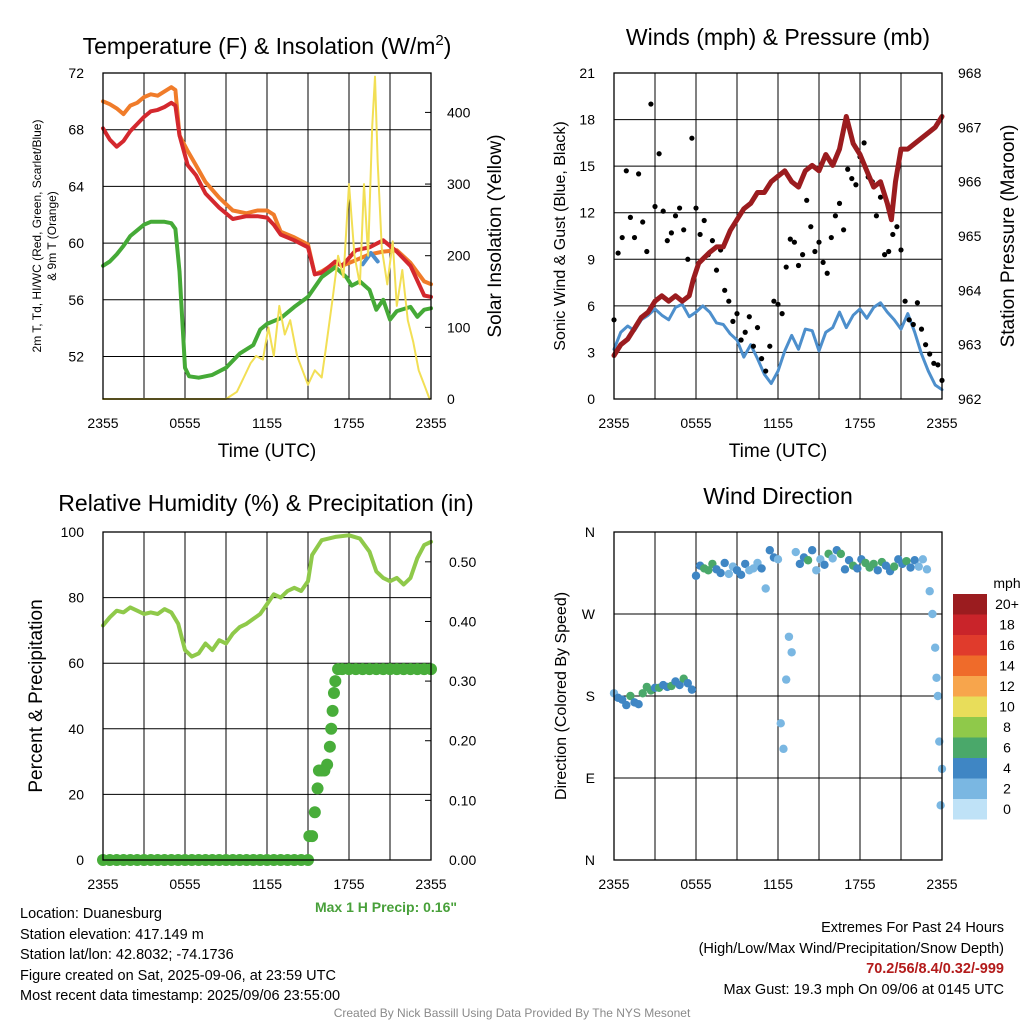 Image resolution: width=1024 pixels, height=1024 pixels. Describe the element at coordinates (778, 346) in the screenshot. I see `sonic-wind-line` at that location.